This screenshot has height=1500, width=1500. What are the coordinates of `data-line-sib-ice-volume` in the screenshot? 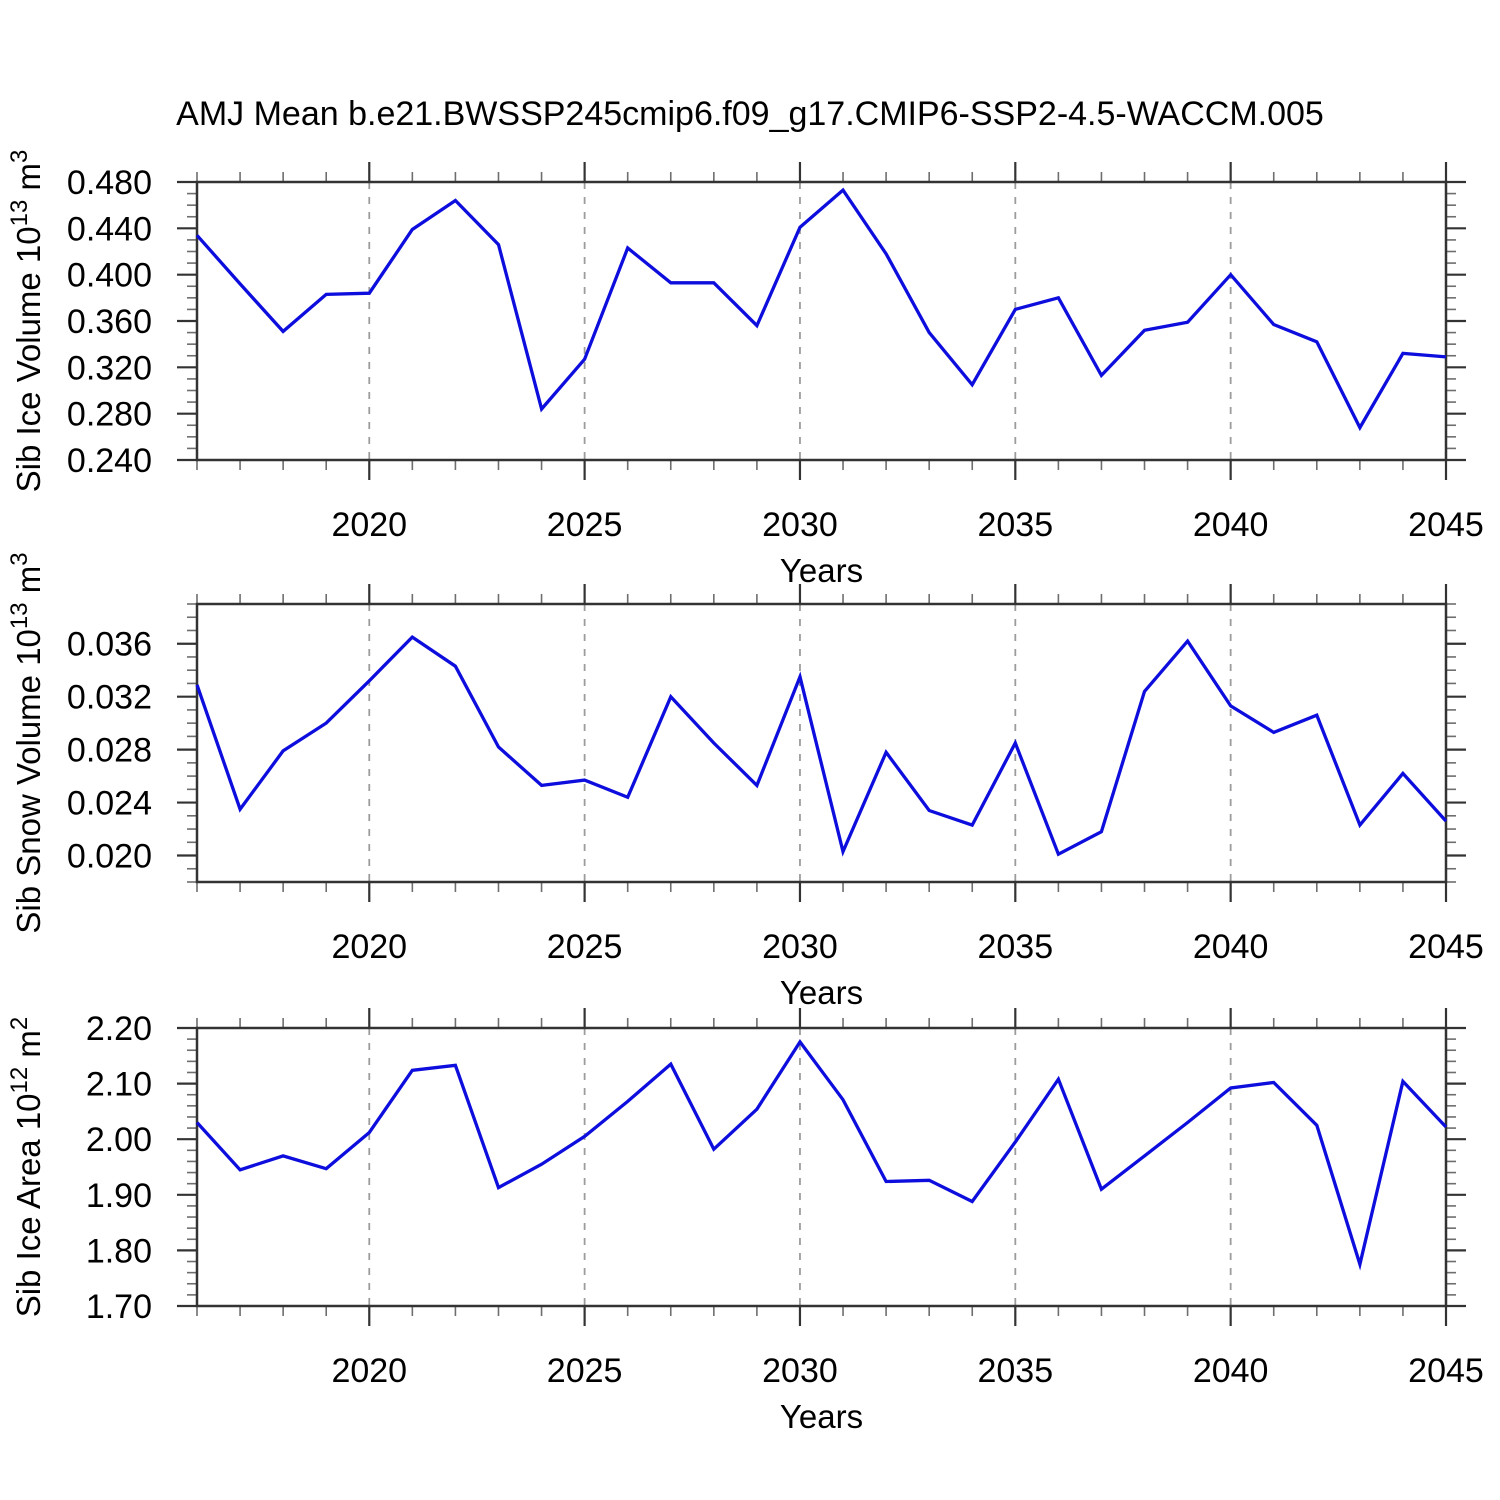 It's located at (821, 309).